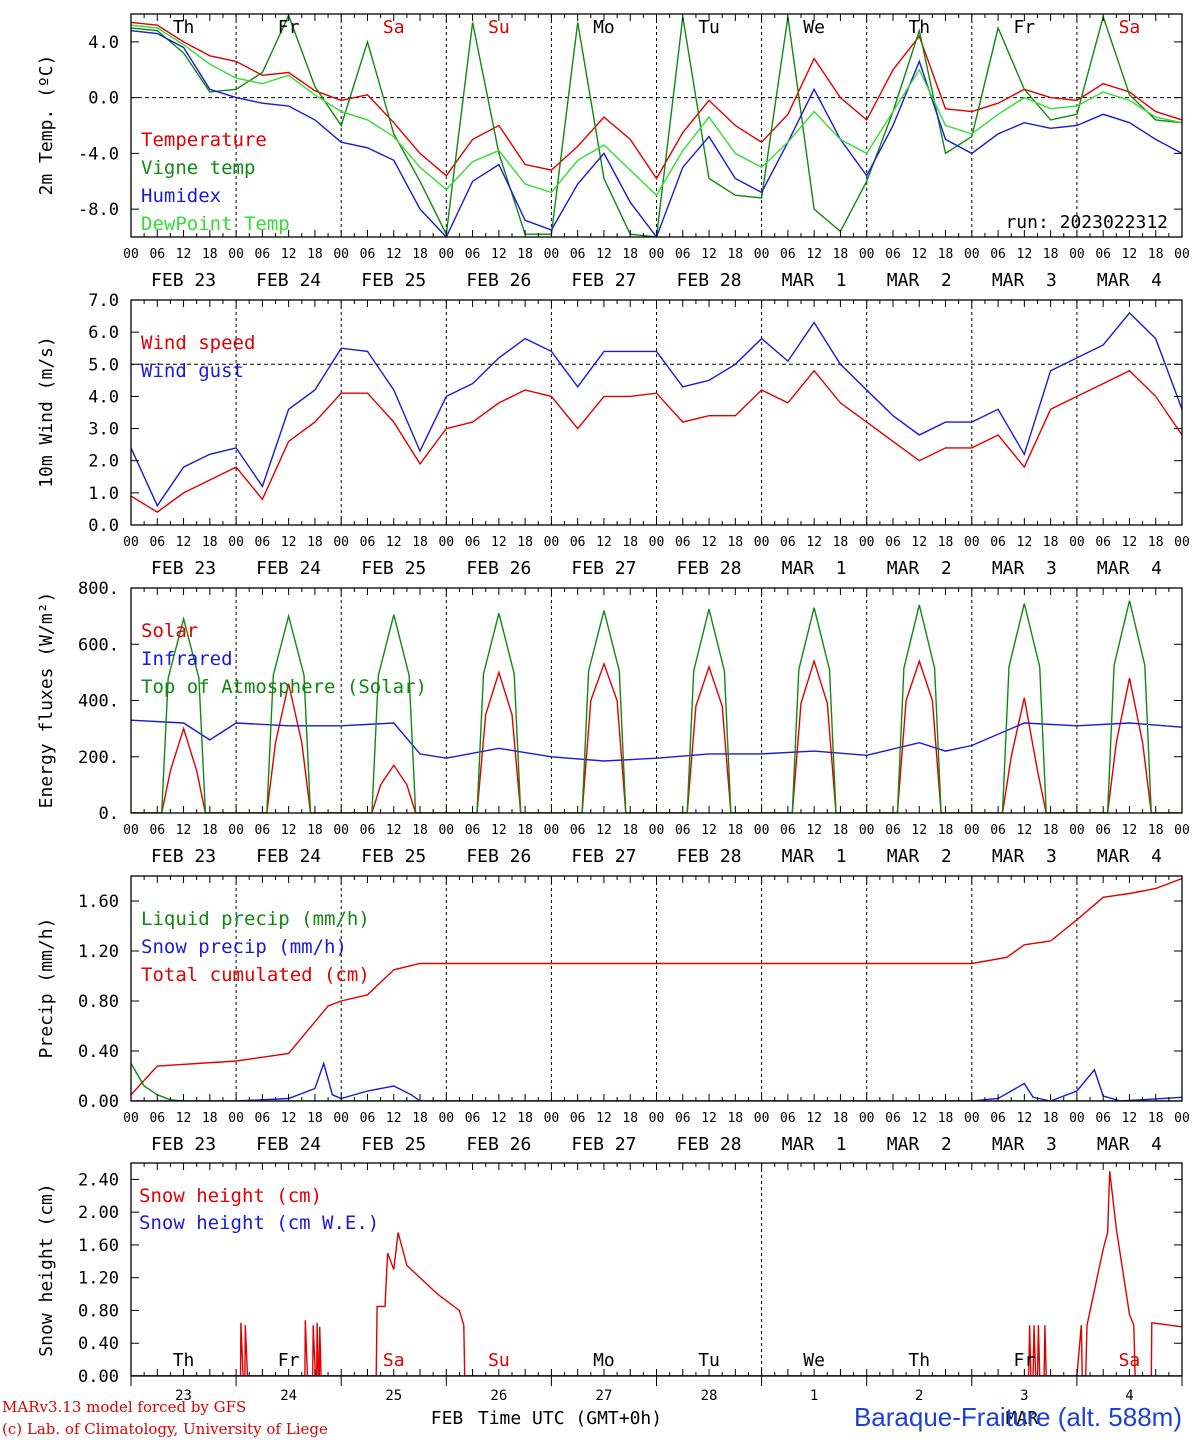 The width and height of the screenshot is (1194, 1440). Describe the element at coordinates (393, 1396) in the screenshot. I see `day-number-label: 25` at that location.